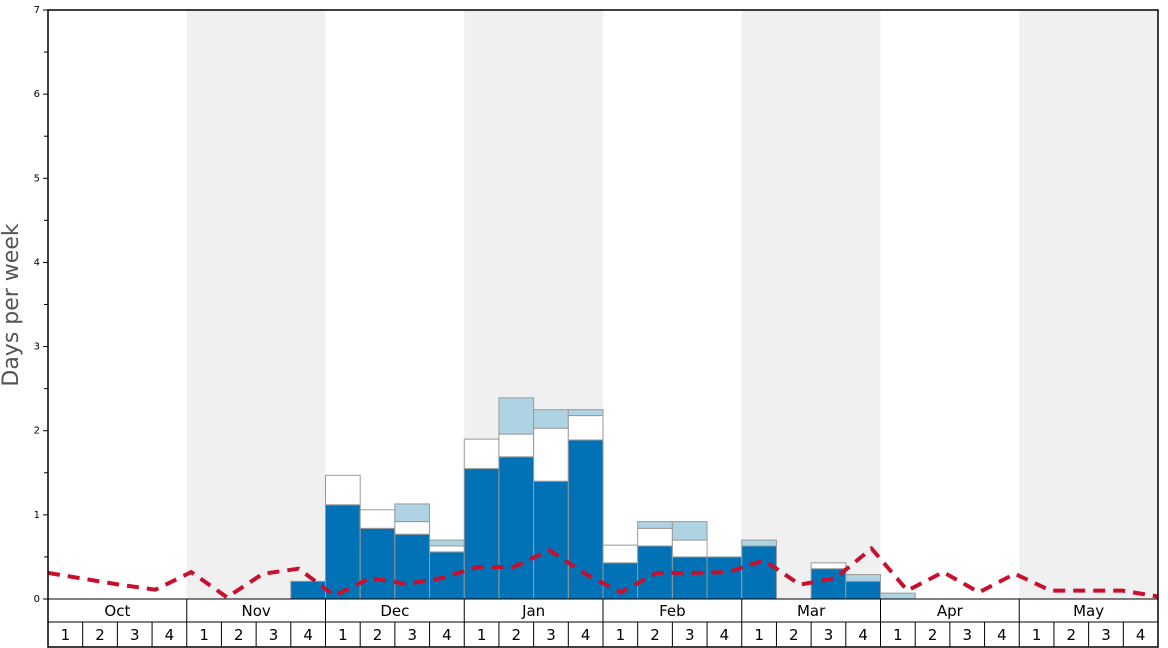 This screenshot has width=1168, height=648. What do you see at coordinates (37, 347) in the screenshot?
I see `y-tick-label: 3` at bounding box center [37, 347].